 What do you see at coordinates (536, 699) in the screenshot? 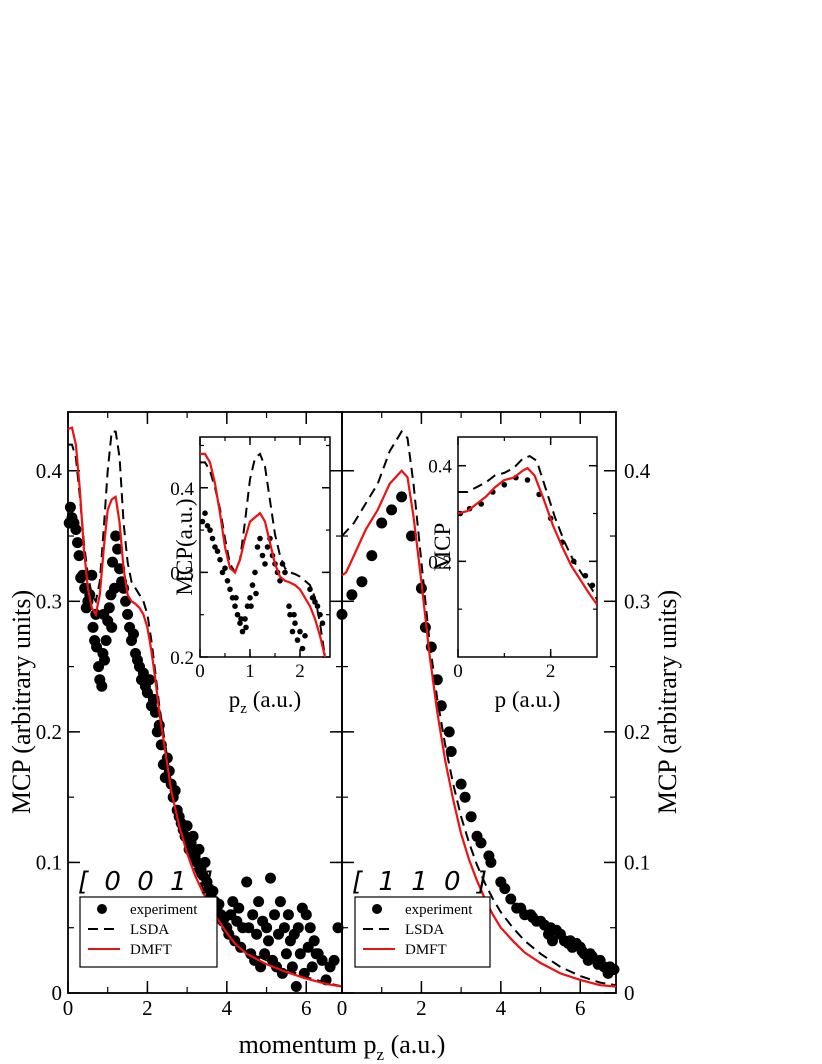
I see `inset-xlabel-unit: (a.u.)` at bounding box center [536, 699].